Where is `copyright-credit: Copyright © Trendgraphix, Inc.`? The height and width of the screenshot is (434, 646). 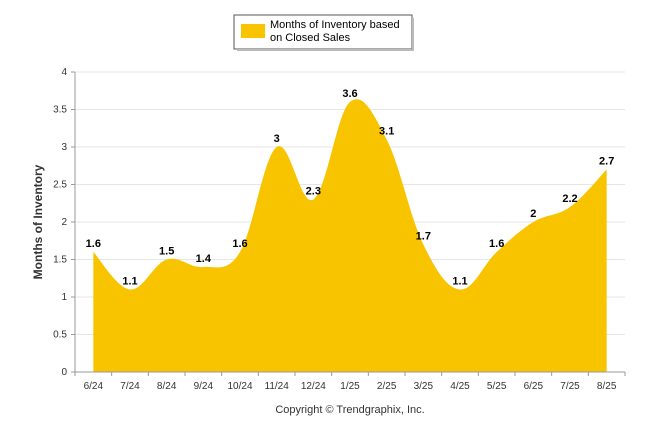 copyright-credit: Copyright © Trendgraphix, Inc. is located at coordinates (349, 410).